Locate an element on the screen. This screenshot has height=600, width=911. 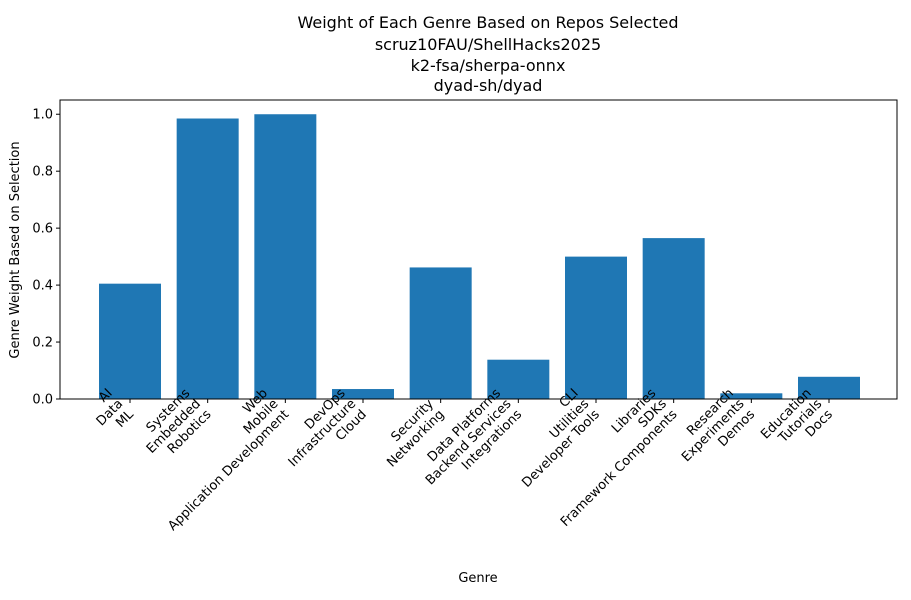
y-axis-label: Genre Weight Based on Selection is located at coordinates (15, 249).